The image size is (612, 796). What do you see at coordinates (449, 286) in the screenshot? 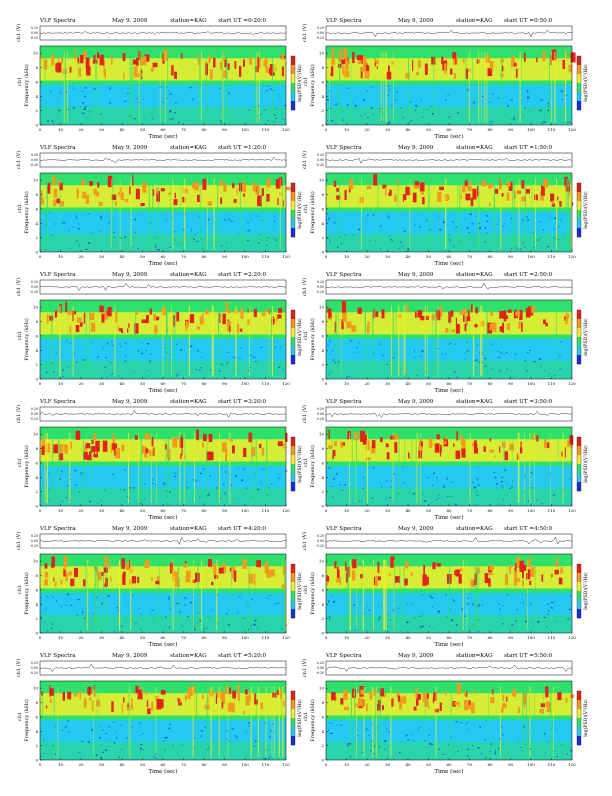
I see `amplitude-trace` at bounding box center [449, 286].